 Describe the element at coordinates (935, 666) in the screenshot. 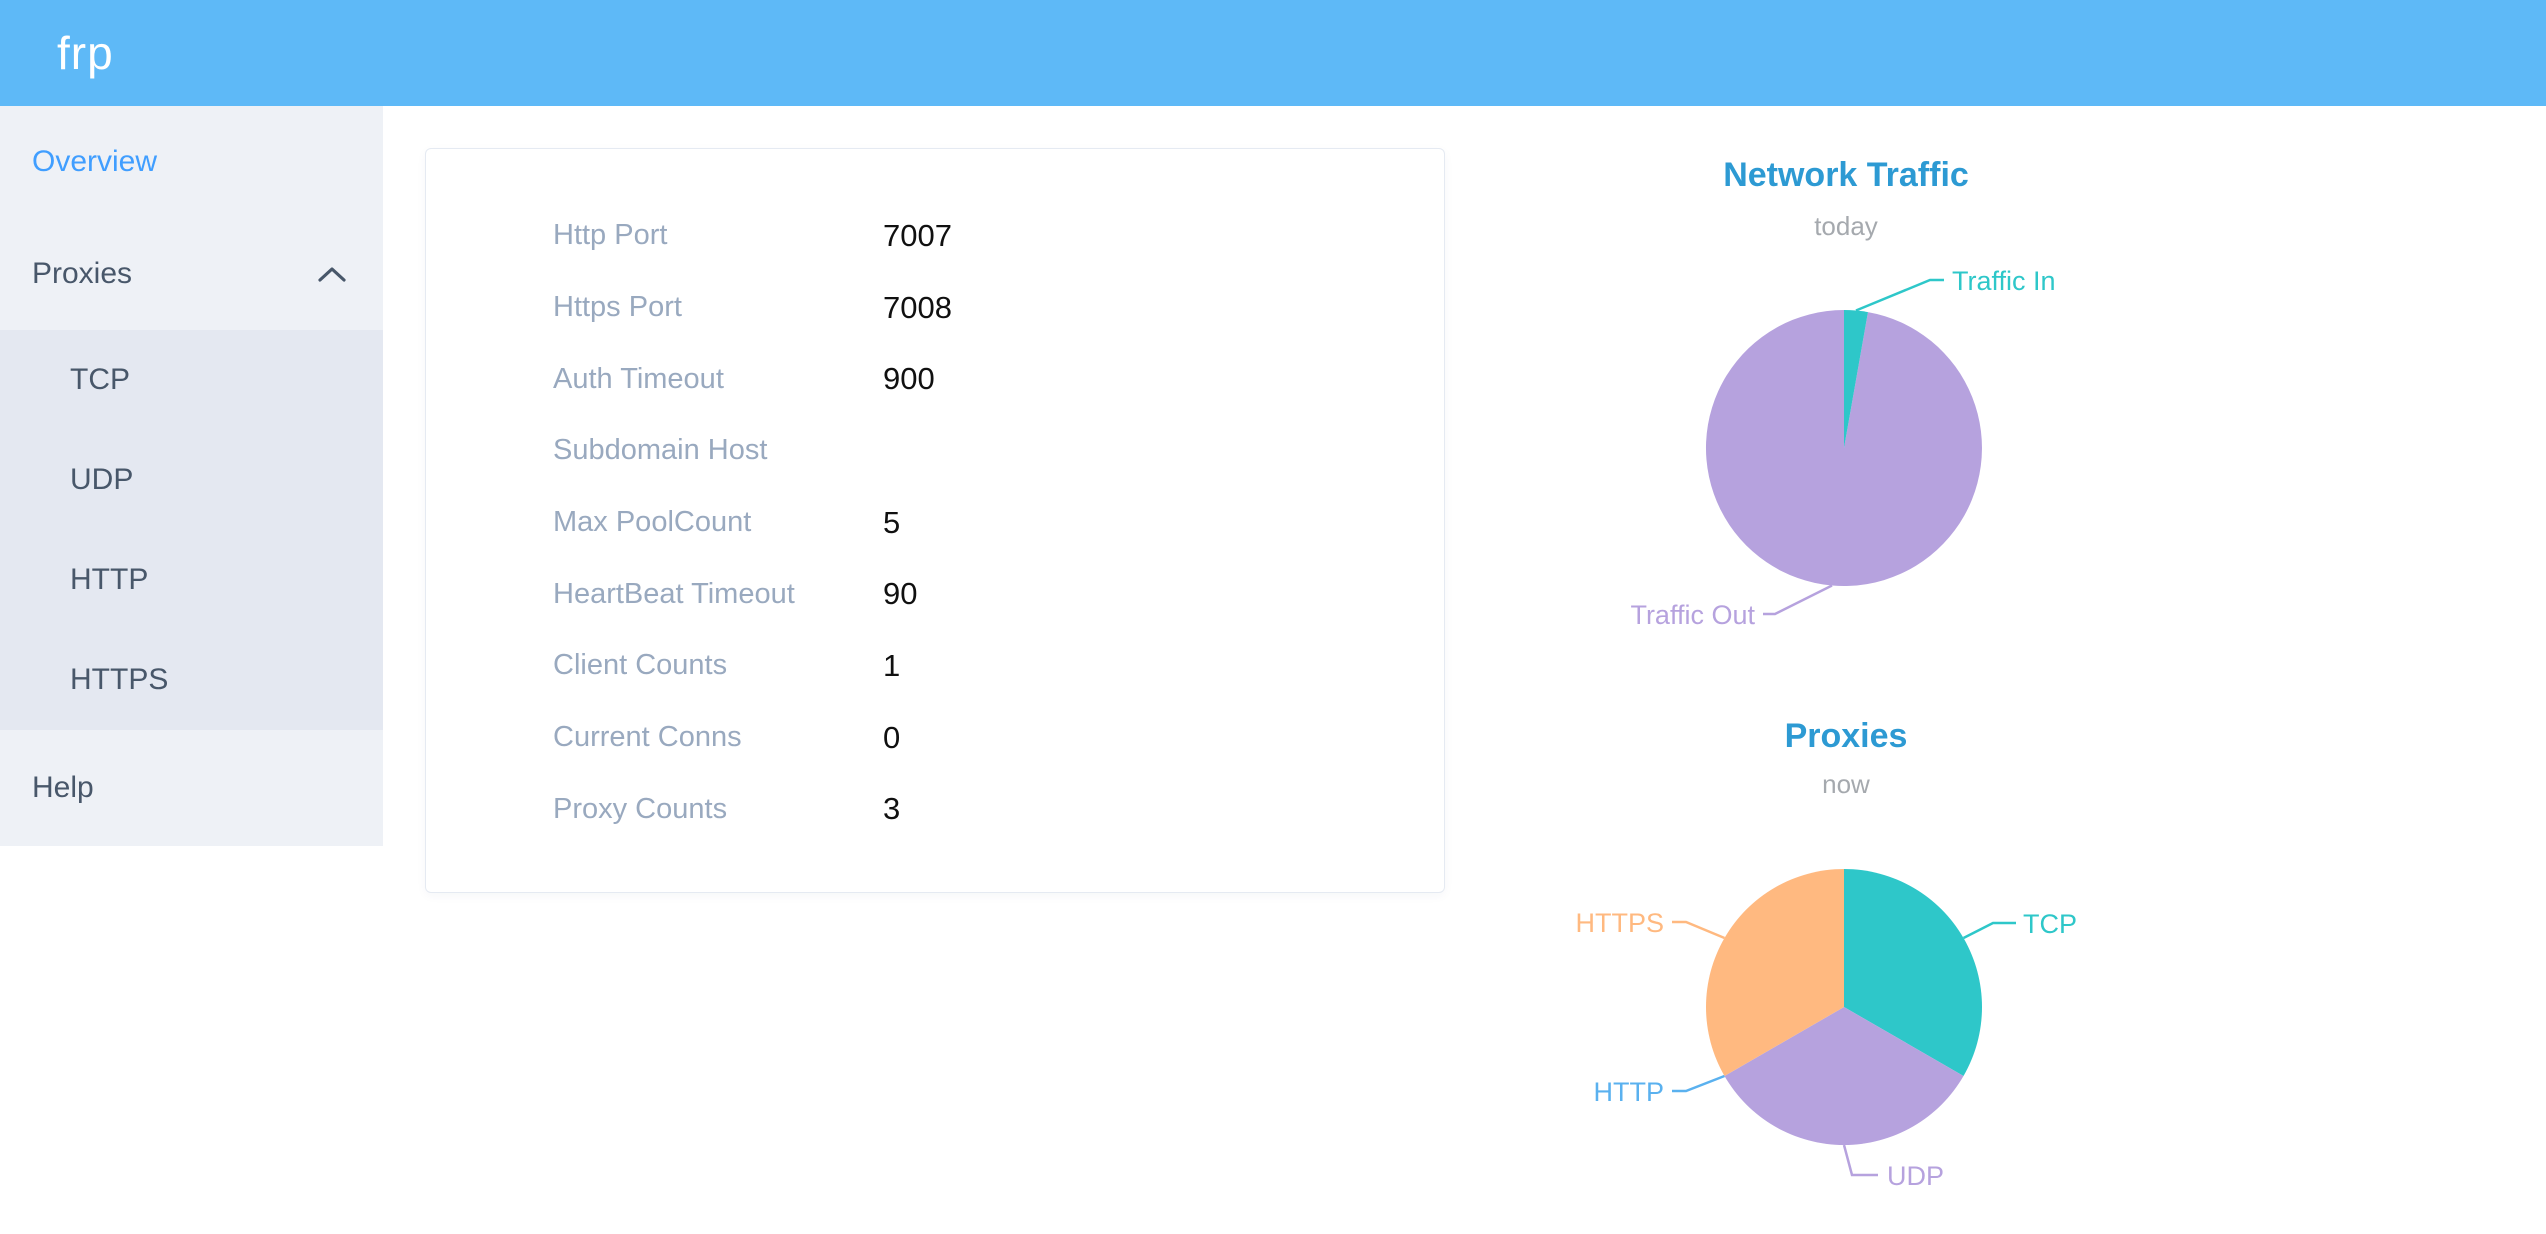

I see `info-row: Client Counts 1` at that location.